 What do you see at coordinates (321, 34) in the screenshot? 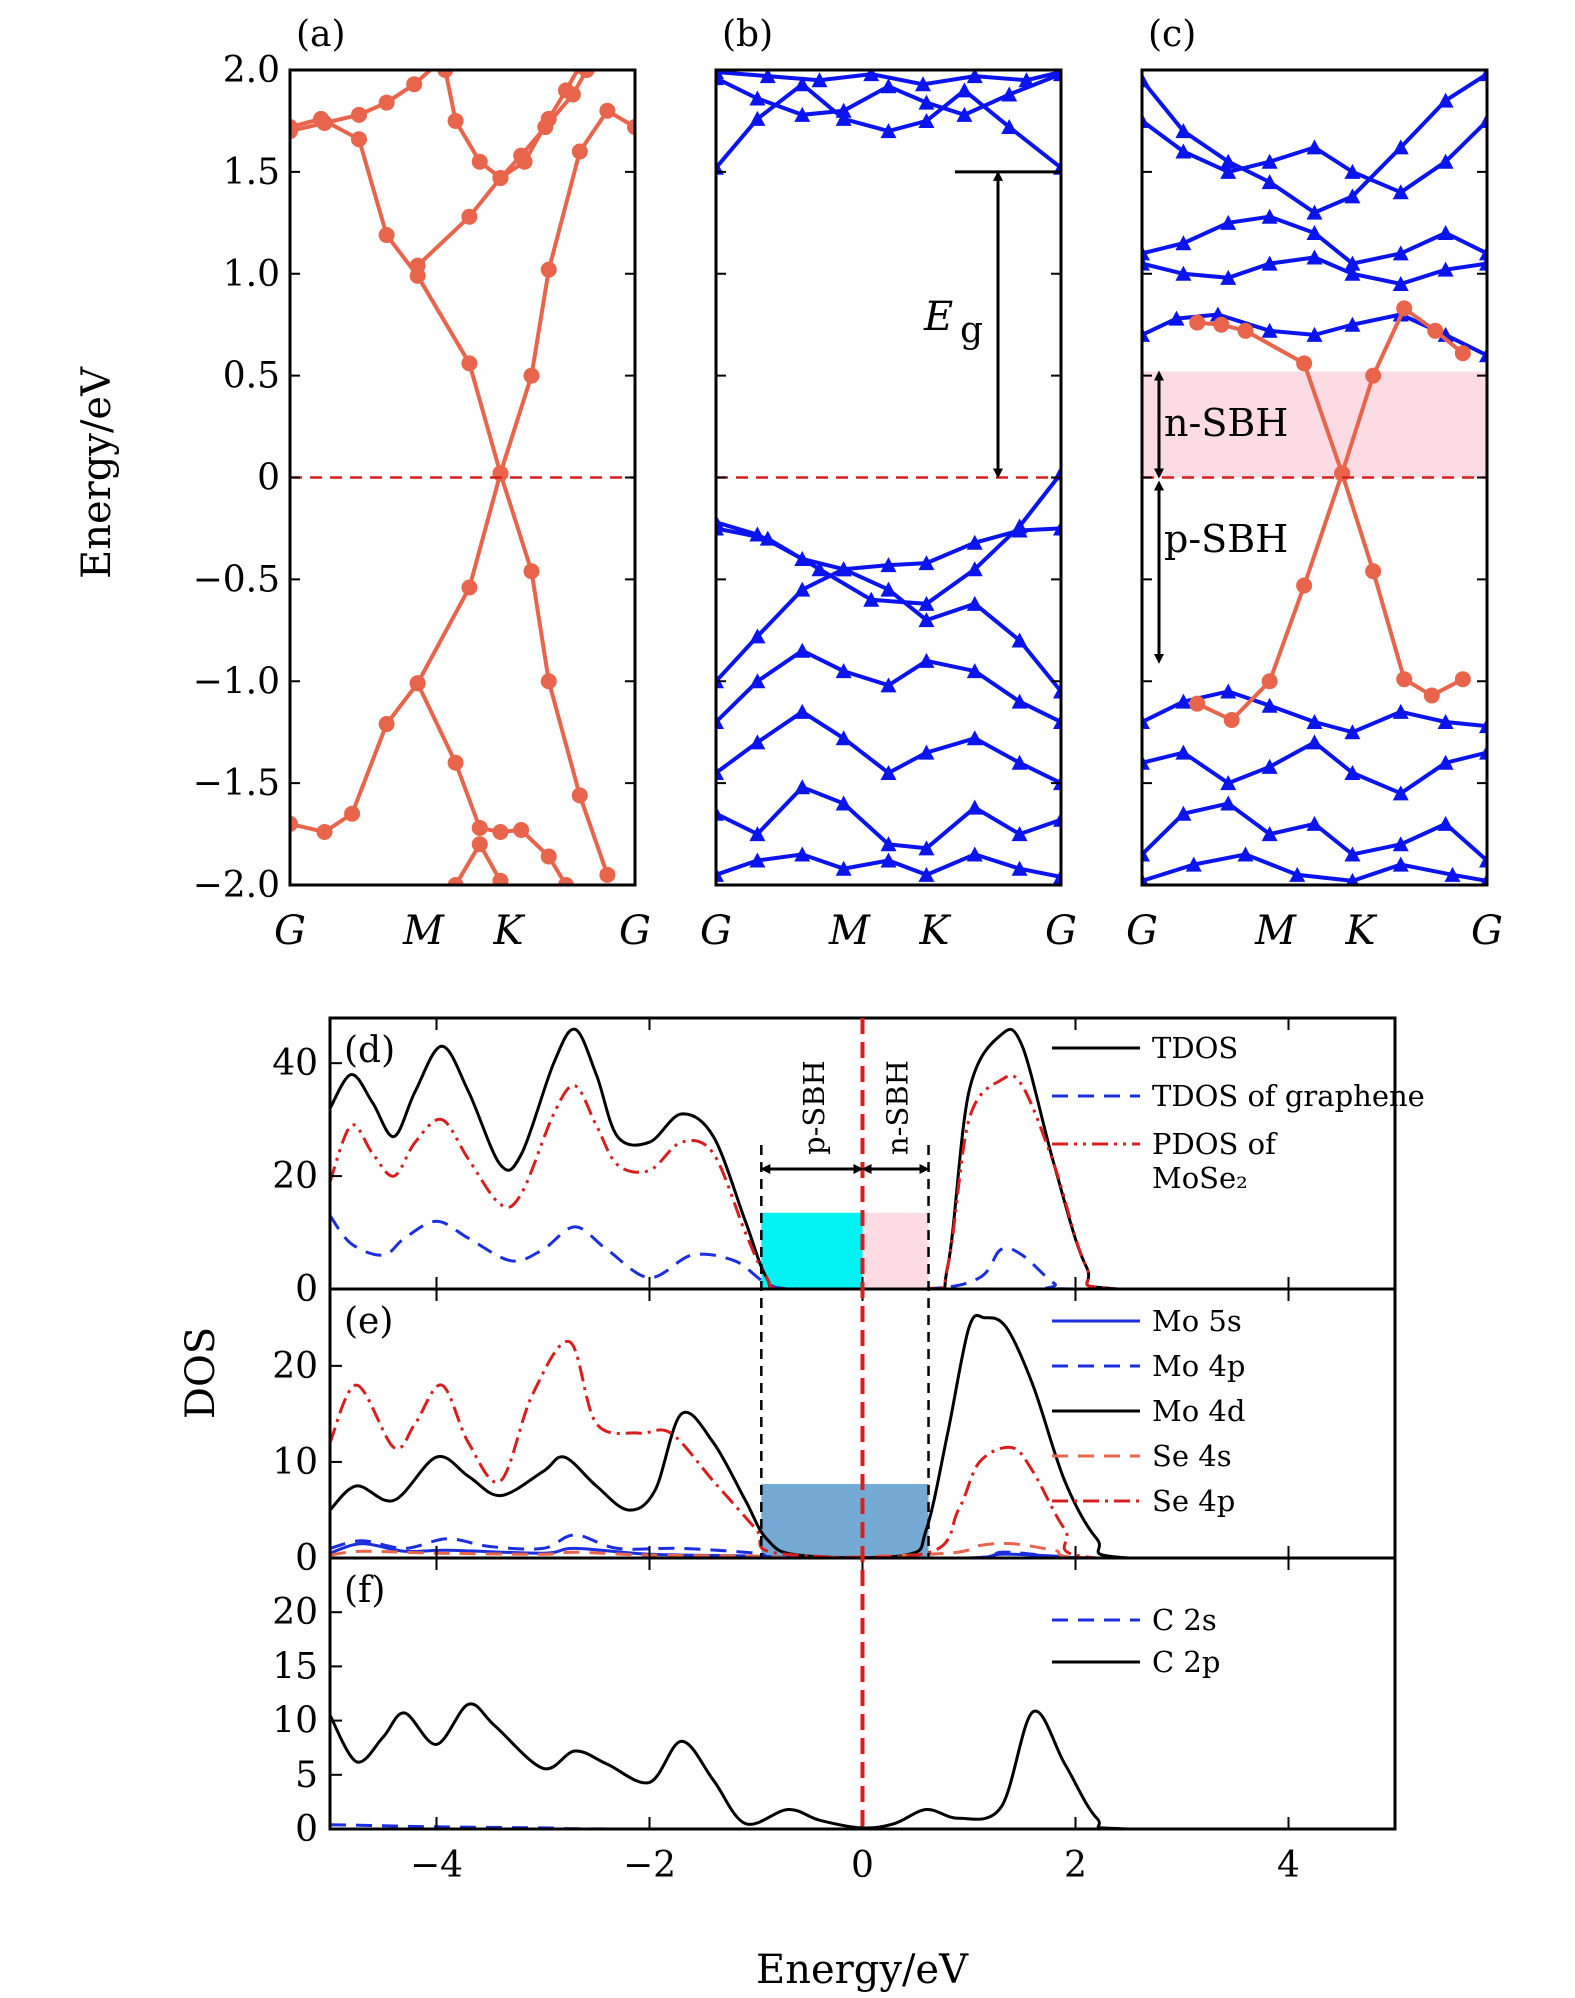
I see `panel-label-a: (a)` at bounding box center [321, 34].